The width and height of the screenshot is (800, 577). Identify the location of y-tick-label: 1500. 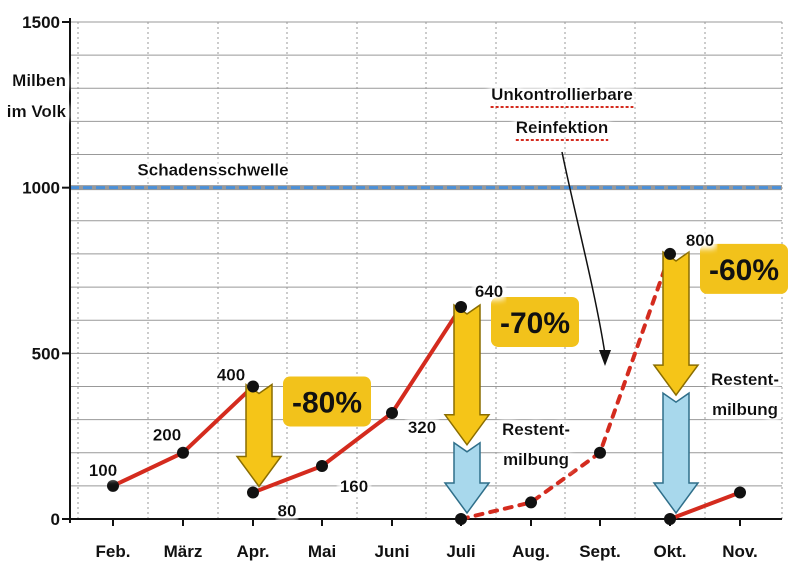
(41, 22).